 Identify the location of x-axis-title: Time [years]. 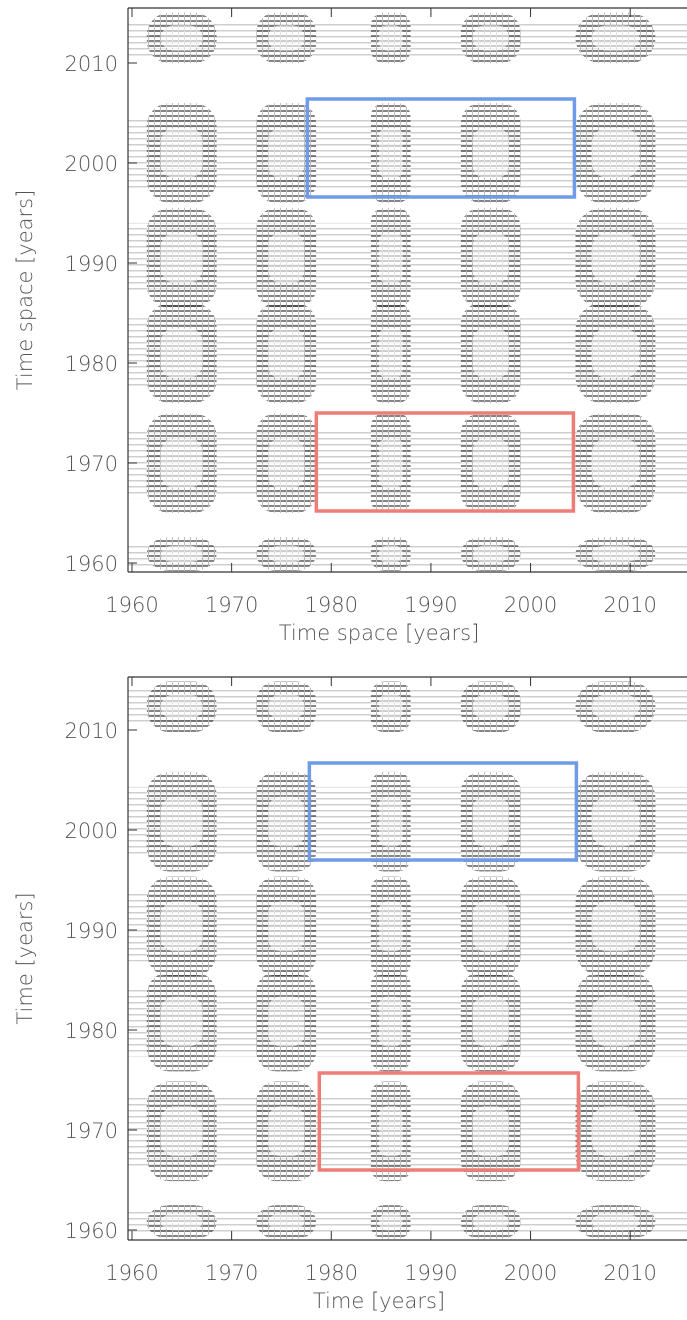
(379, 1301).